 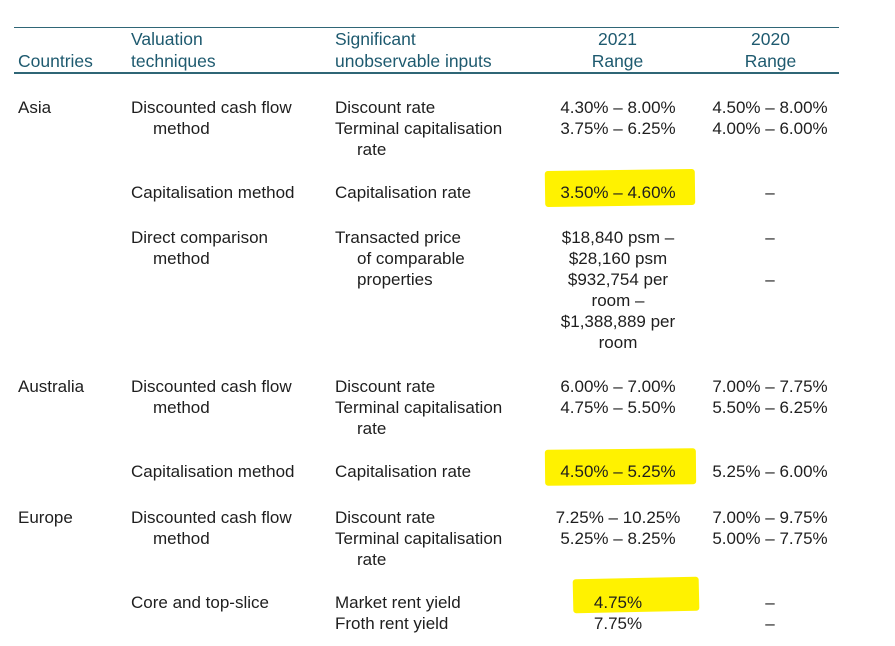 I want to click on asia-dcf-2020-2: 4.00% – 6.00%, so click(x=770, y=128).